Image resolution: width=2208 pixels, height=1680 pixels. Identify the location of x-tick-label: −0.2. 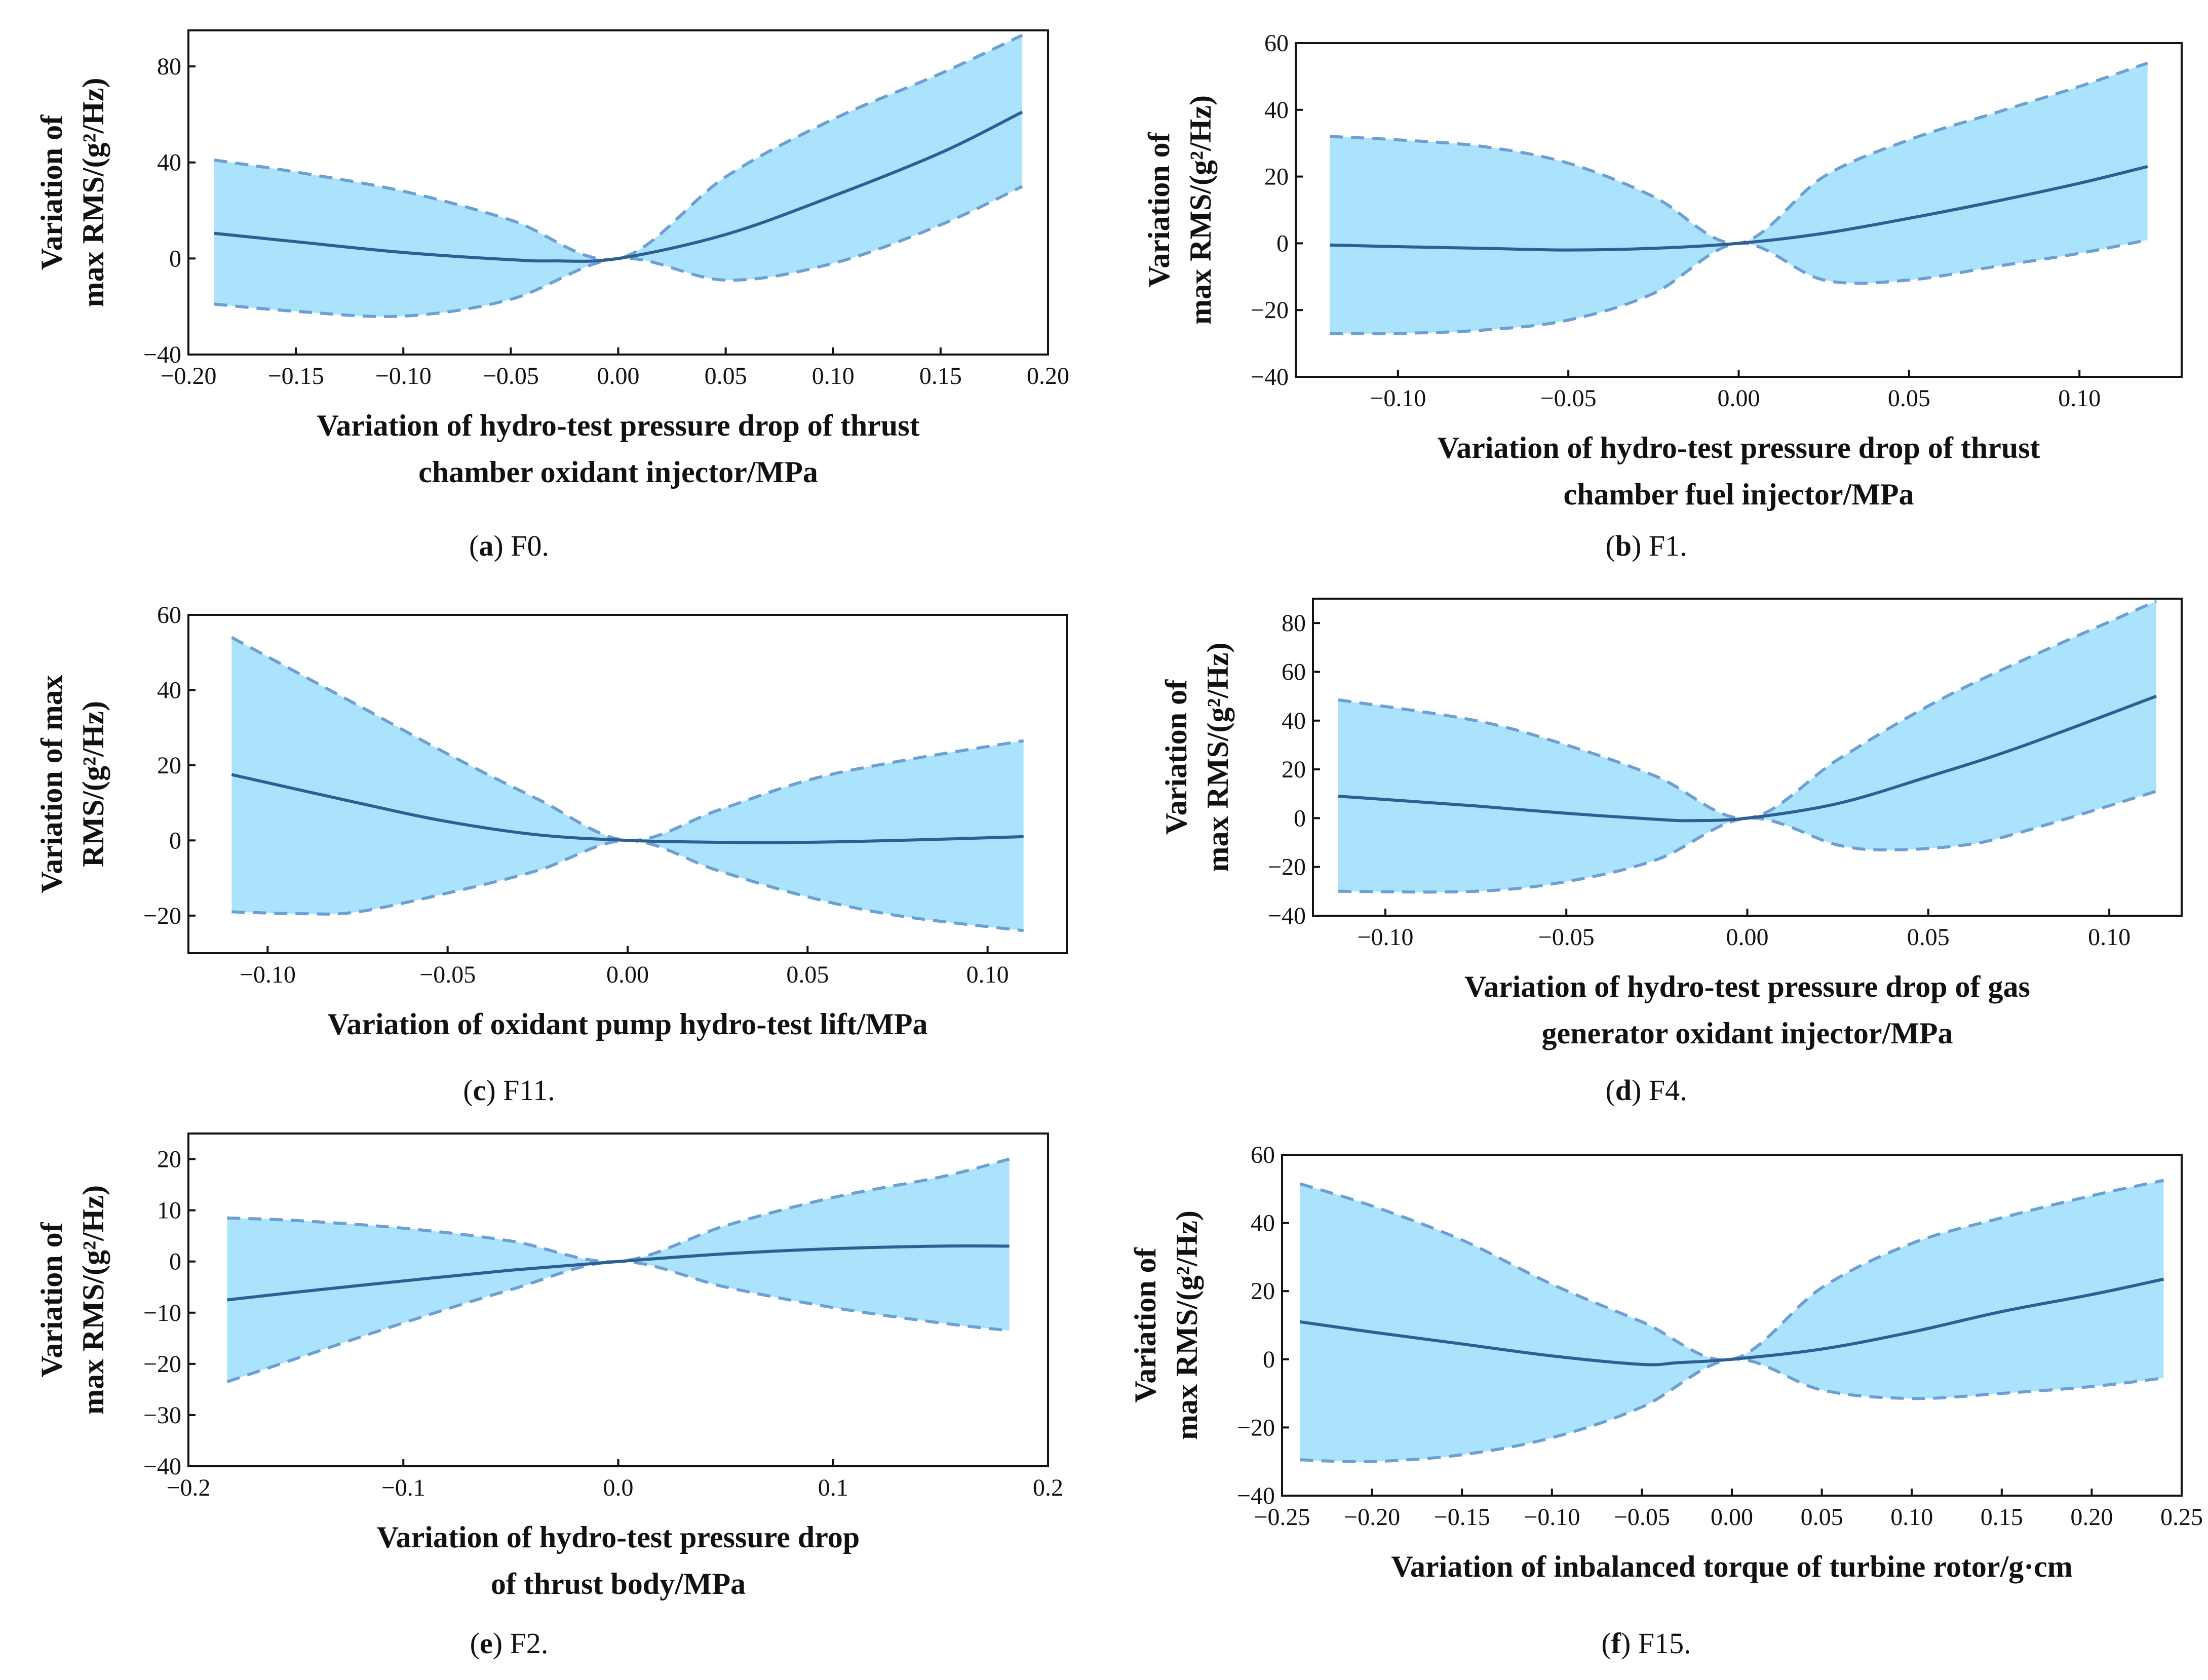
(188, 1487).